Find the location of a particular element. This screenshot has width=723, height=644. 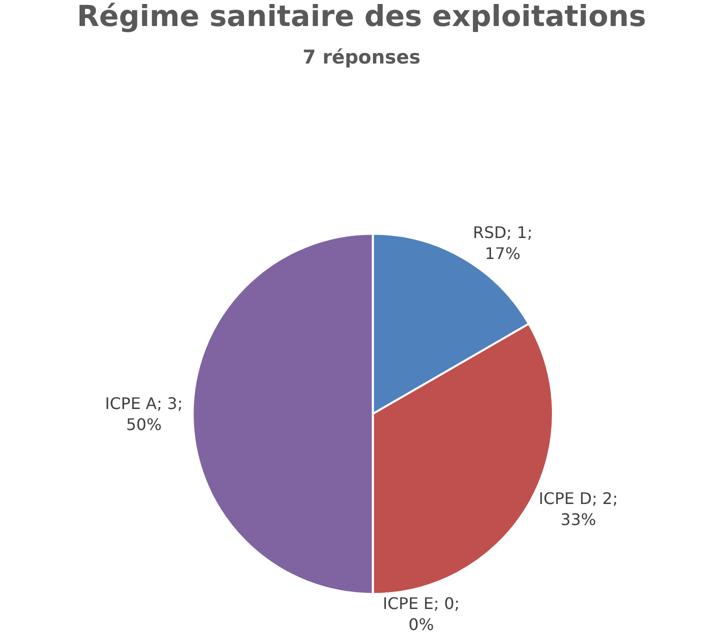

slice-label: RSD; 1; 17% is located at coordinates (502, 243).